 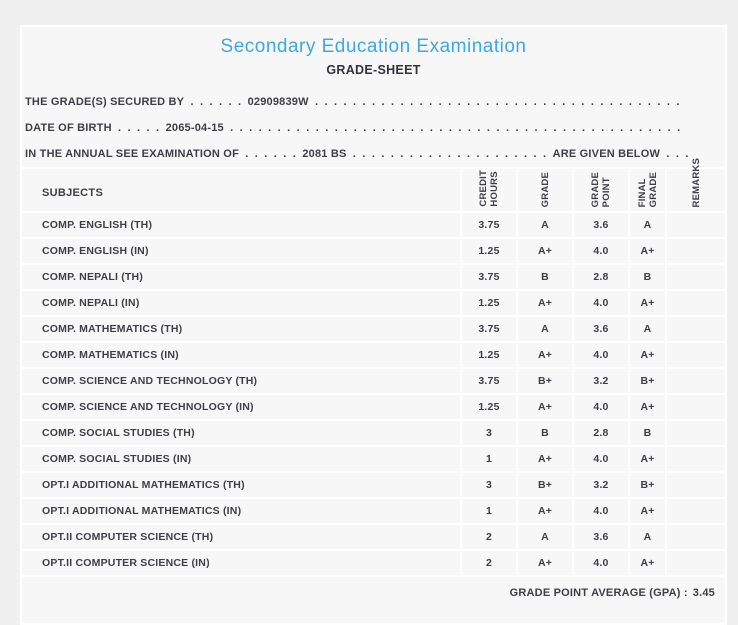 What do you see at coordinates (373, 460) in the screenshot?
I see `table-row: COMP. SOCIAL STUDIES (IN) 1 A+ 4.0 A+` at bounding box center [373, 460].